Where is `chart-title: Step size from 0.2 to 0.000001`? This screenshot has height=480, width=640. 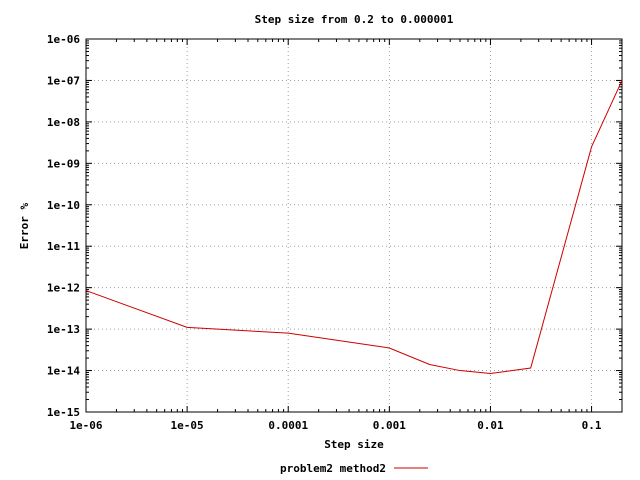
chart-title: Step size from 0.2 to 0.000001 is located at coordinates (354, 19).